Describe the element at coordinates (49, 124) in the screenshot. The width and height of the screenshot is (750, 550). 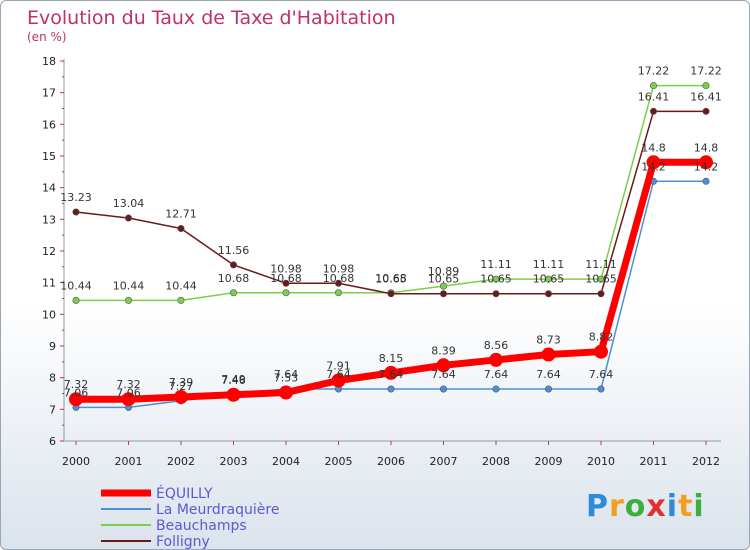
I see `y-tick-label: 16` at that location.